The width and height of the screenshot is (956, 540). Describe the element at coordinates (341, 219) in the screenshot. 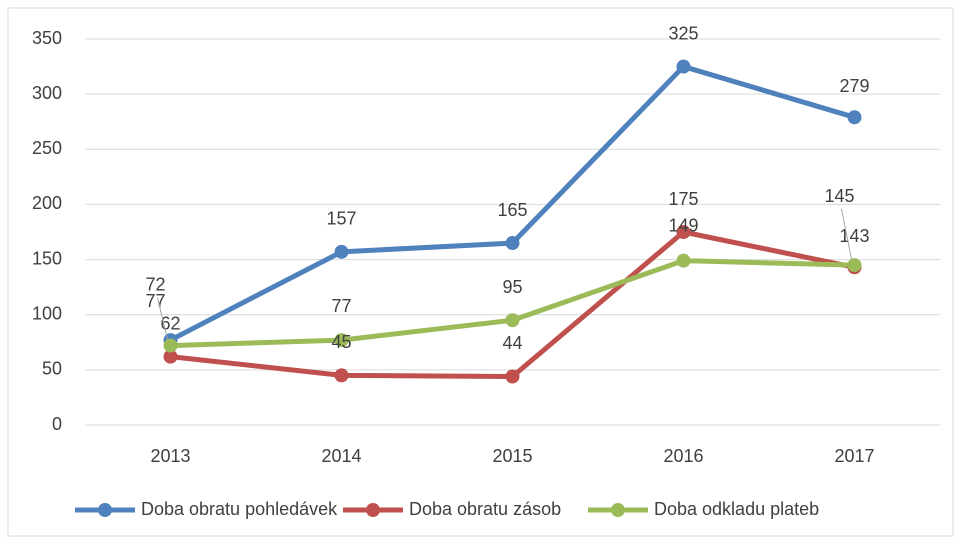

I see `data-label: 157` at that location.